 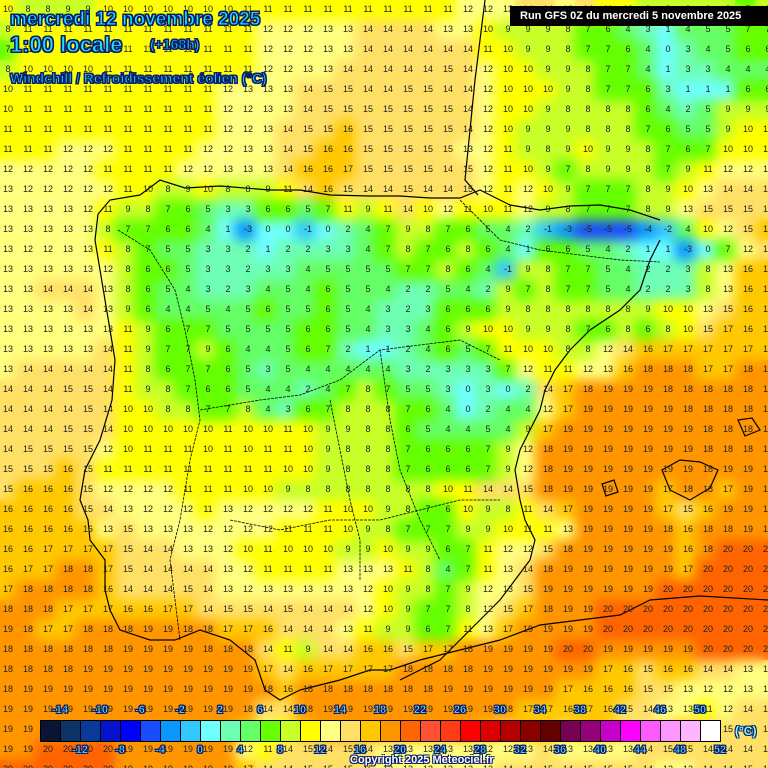 What do you see at coordinates (639, 16) in the screenshot?
I see `model-run-label: Run GFS 0Z du mercredi 5 novembre 2025` at bounding box center [639, 16].